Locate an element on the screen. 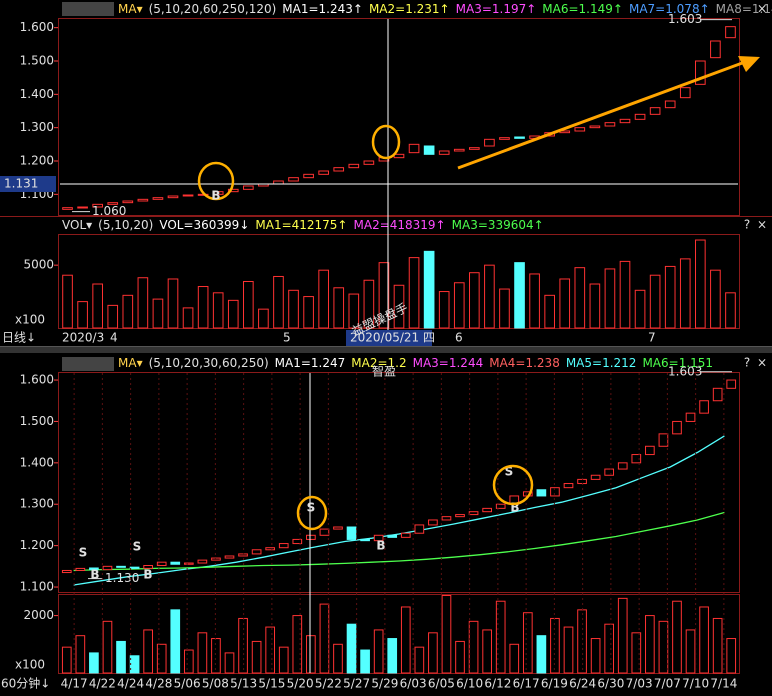  signal-b: B is located at coordinates (215, 196).